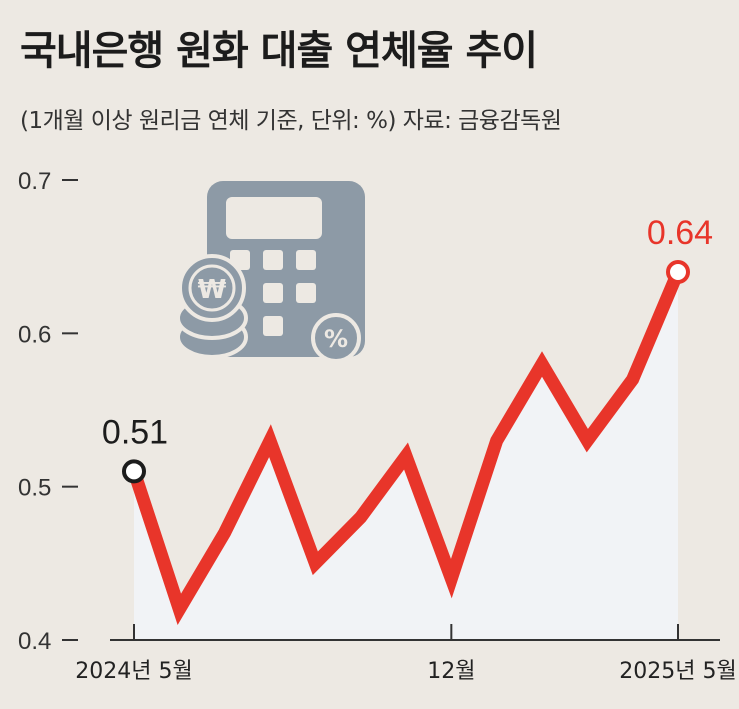 The image size is (739, 709). Describe the element at coordinates (212, 306) in the screenshot. I see `won-coin-icon: ₩` at that location.